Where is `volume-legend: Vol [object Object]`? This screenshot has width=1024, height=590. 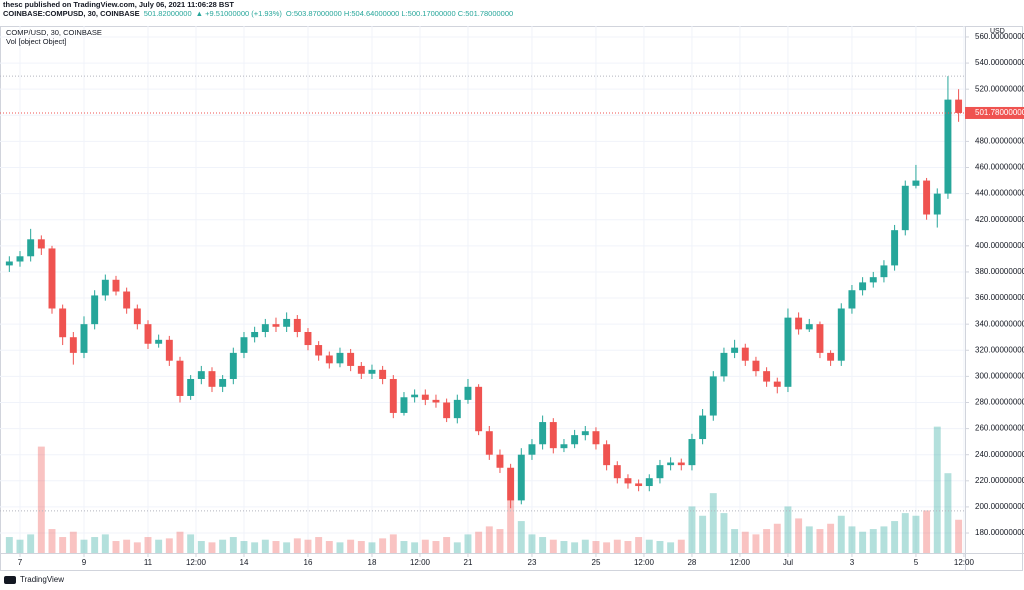 volume-legend: Vol [object Object] is located at coordinates (36, 41).